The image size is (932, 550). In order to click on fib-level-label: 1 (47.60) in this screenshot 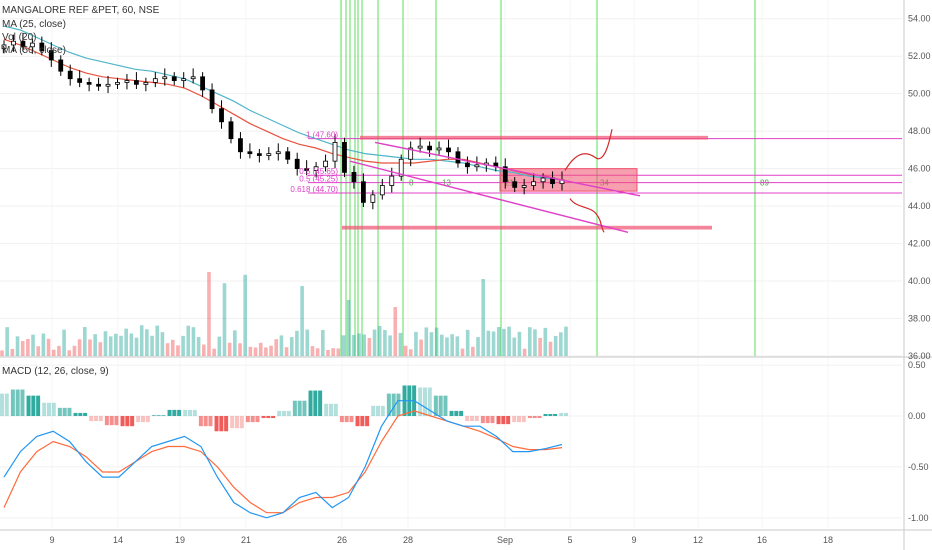, I will do `click(322, 135)`.